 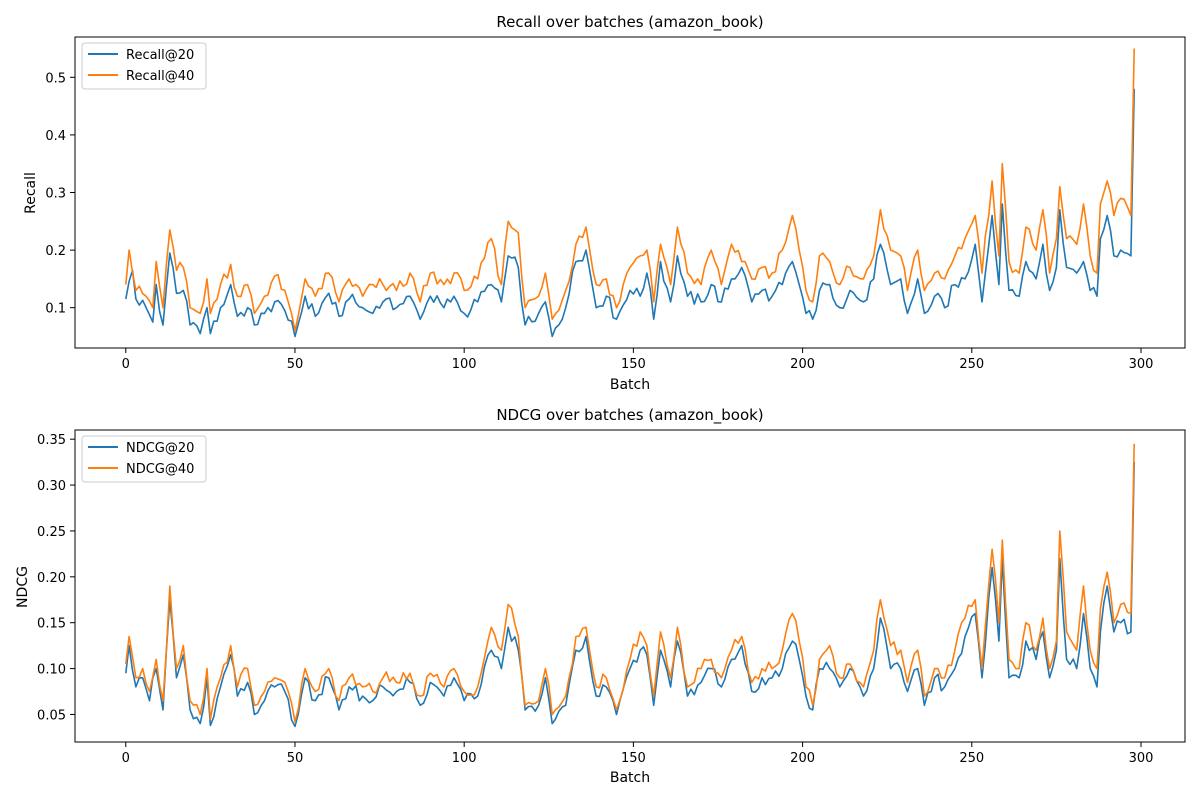 I want to click on recall-y-tick-label: 0.2, so click(x=55, y=251).